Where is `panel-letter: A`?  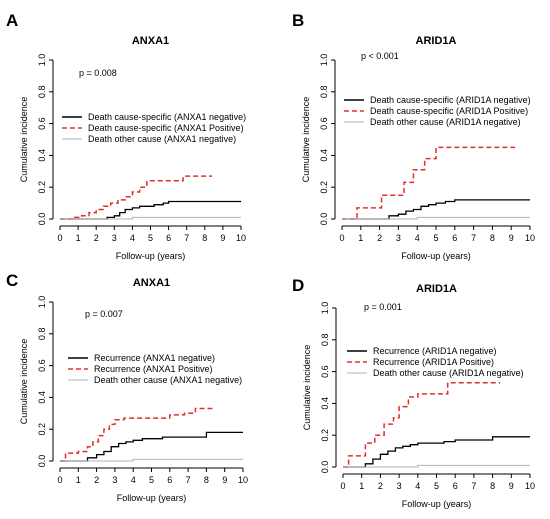
panel-letter: A is located at coordinates (12, 20).